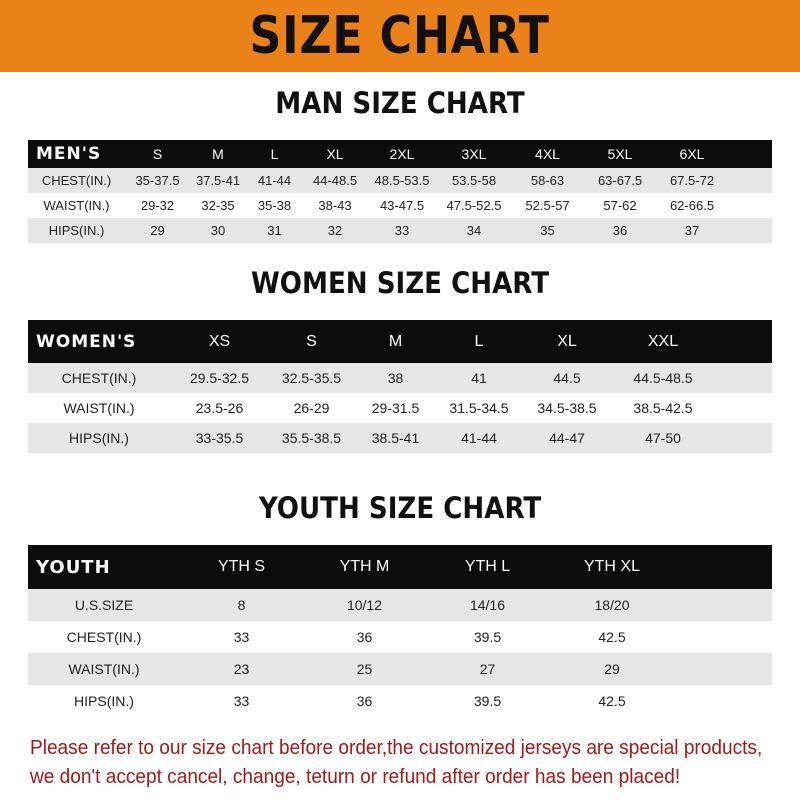  Describe the element at coordinates (612, 605) in the screenshot. I see `measurement-cell: 18/20` at that location.